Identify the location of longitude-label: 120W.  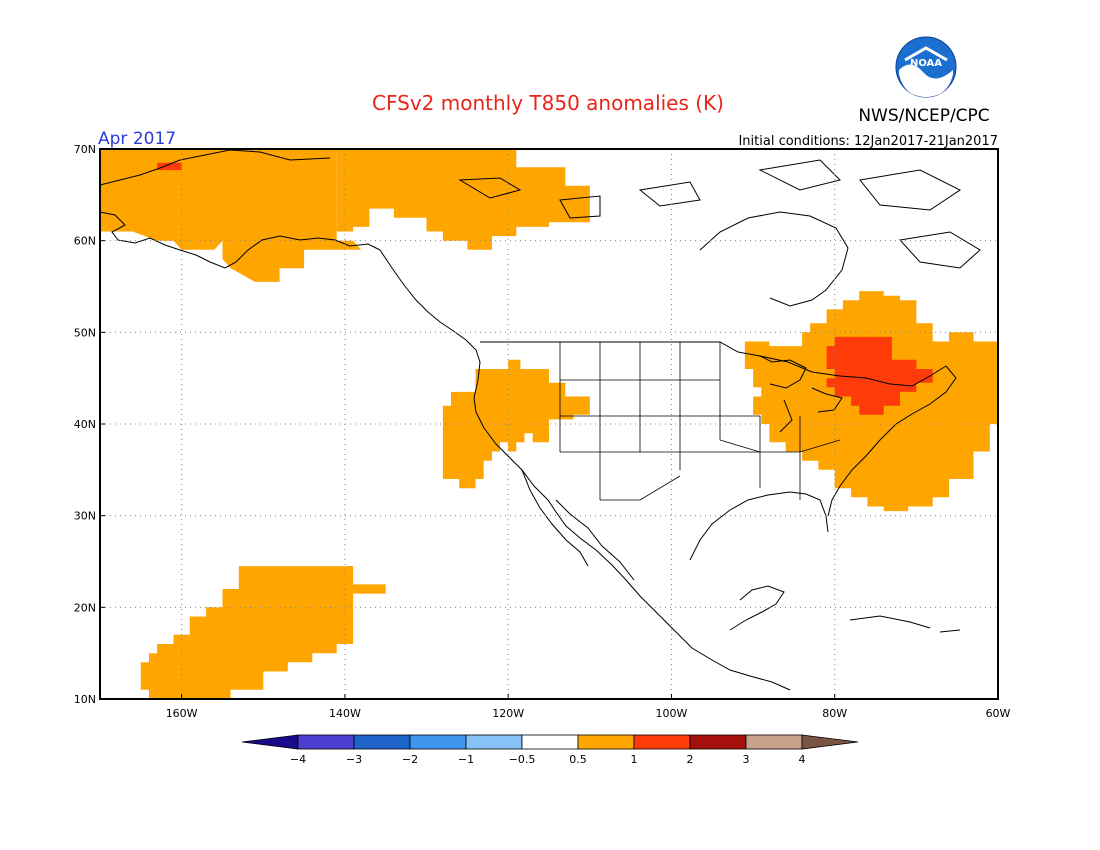
(508, 713).